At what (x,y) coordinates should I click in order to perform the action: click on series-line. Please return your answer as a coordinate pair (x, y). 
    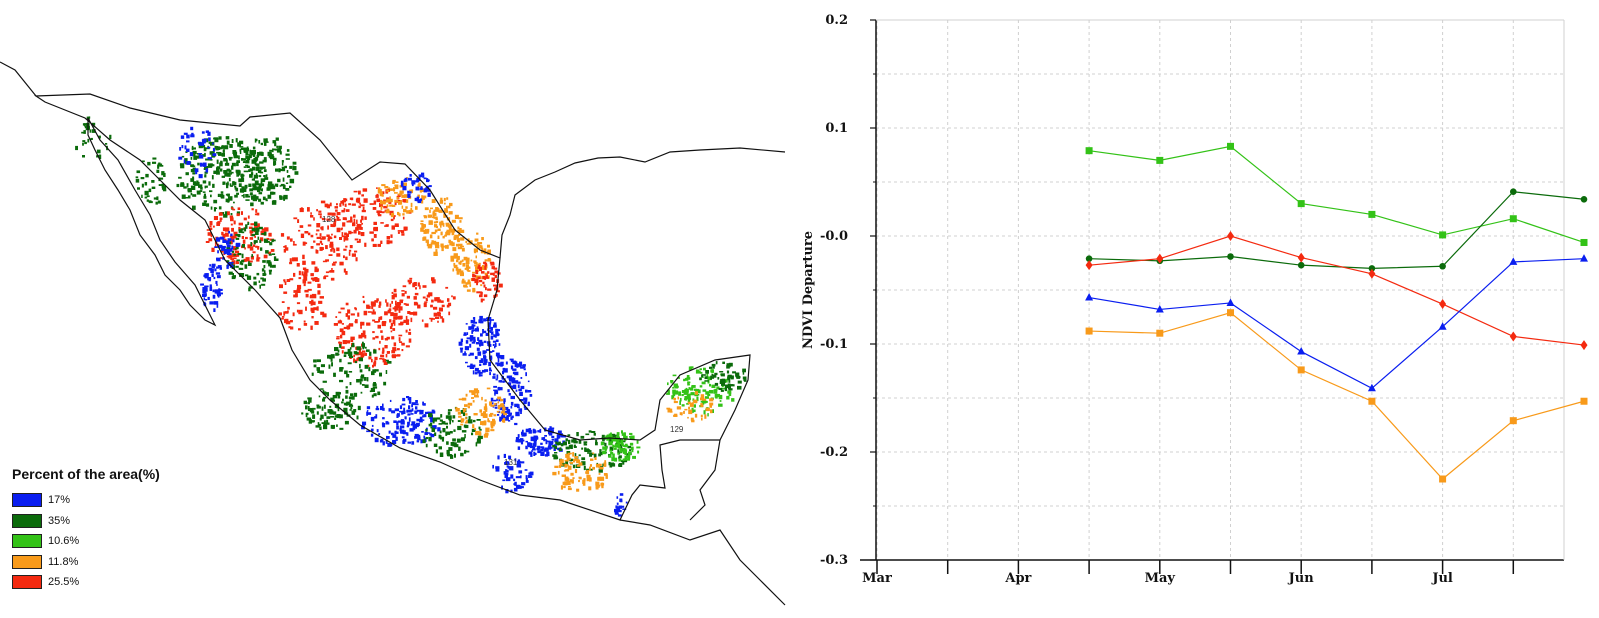
    Looking at the image, I should click on (1337, 230).